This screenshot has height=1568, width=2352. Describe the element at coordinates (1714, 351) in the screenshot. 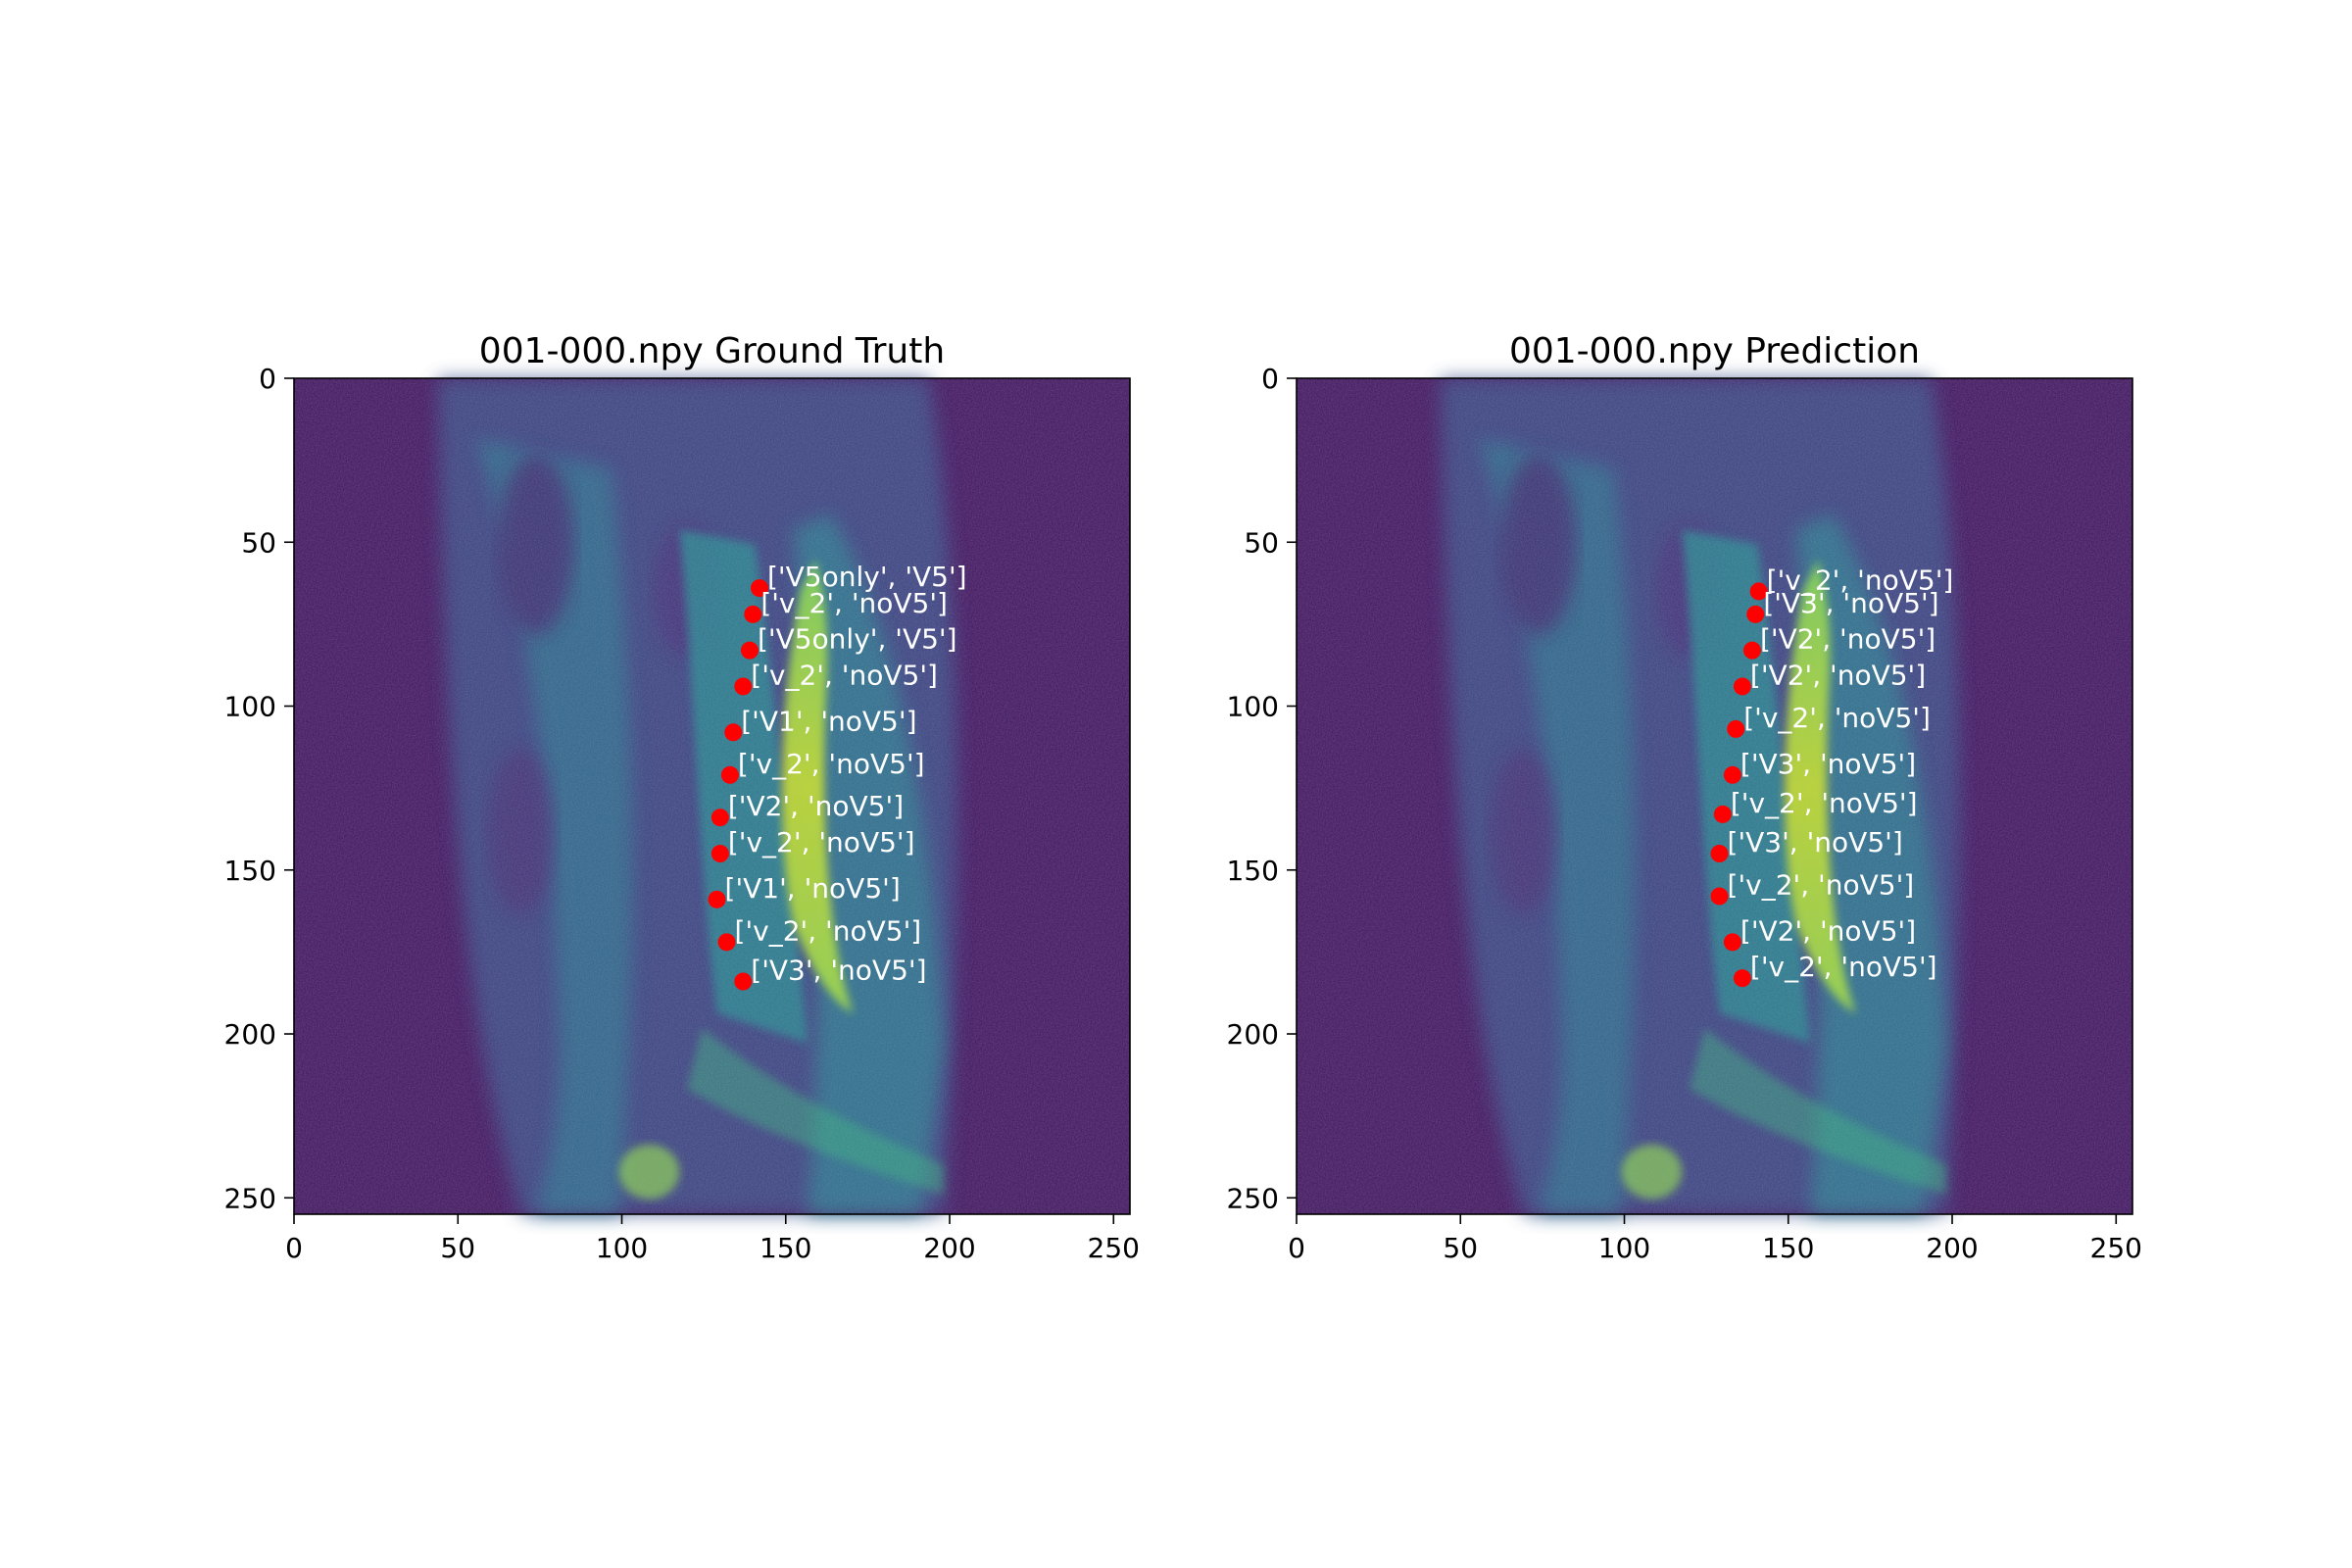

I see `chart-title: 001-000.npy Prediction` at that location.